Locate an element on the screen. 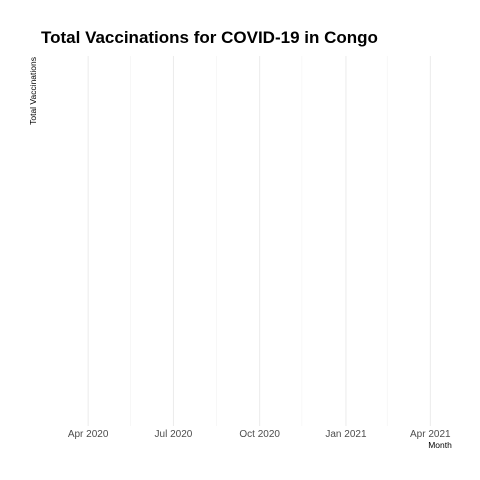 The image size is (480, 480). x-tick-label-2: Oct 2020 is located at coordinates (259, 434).